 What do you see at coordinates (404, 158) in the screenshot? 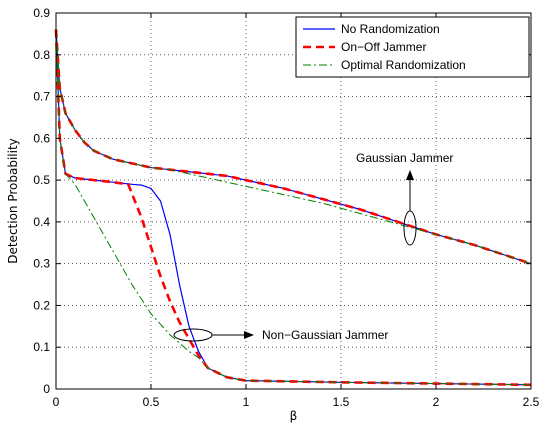
I see `gaussian-jammer-label: Gaussian Jammer` at bounding box center [404, 158].